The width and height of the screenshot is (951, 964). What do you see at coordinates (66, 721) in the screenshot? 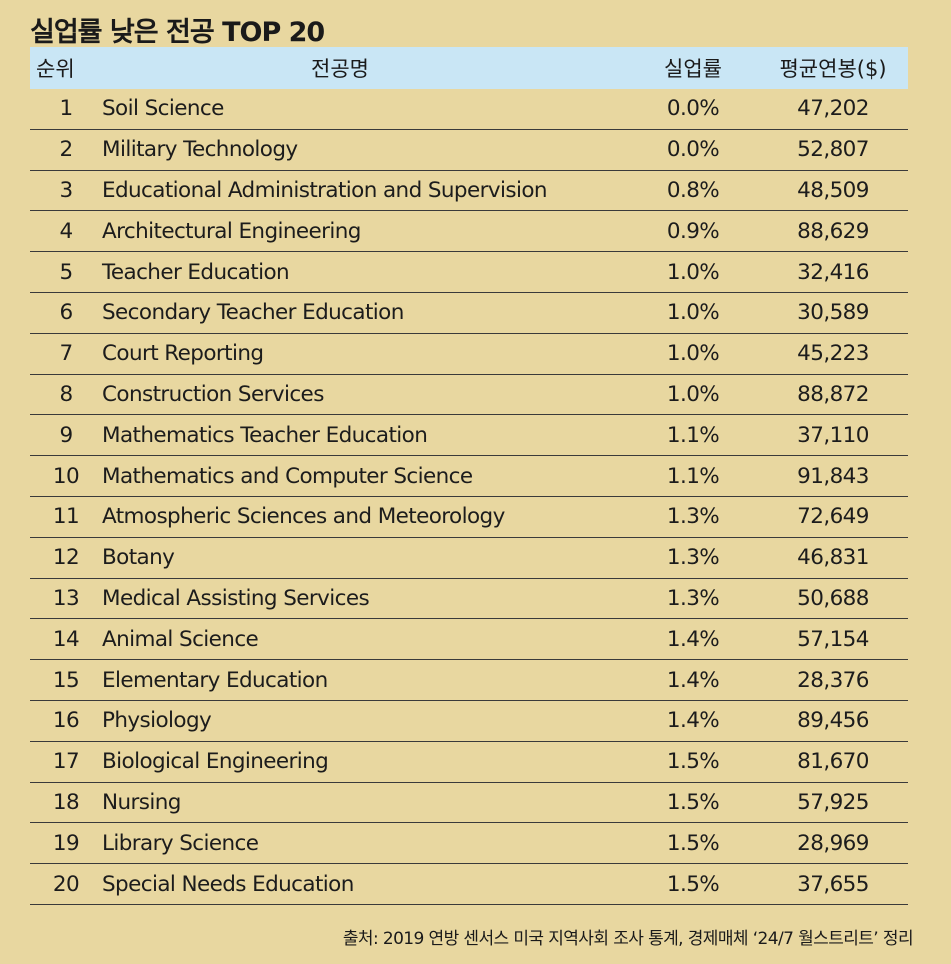
I see `rank-cell: 16` at bounding box center [66, 721].